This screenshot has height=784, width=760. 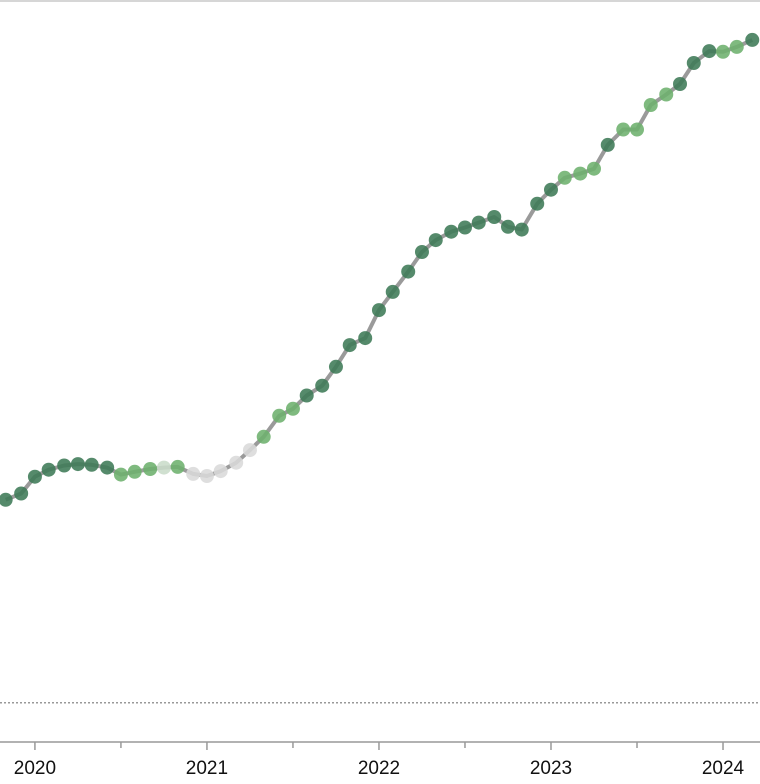 I want to click on x-tick-label: 2021, so click(x=207, y=768).